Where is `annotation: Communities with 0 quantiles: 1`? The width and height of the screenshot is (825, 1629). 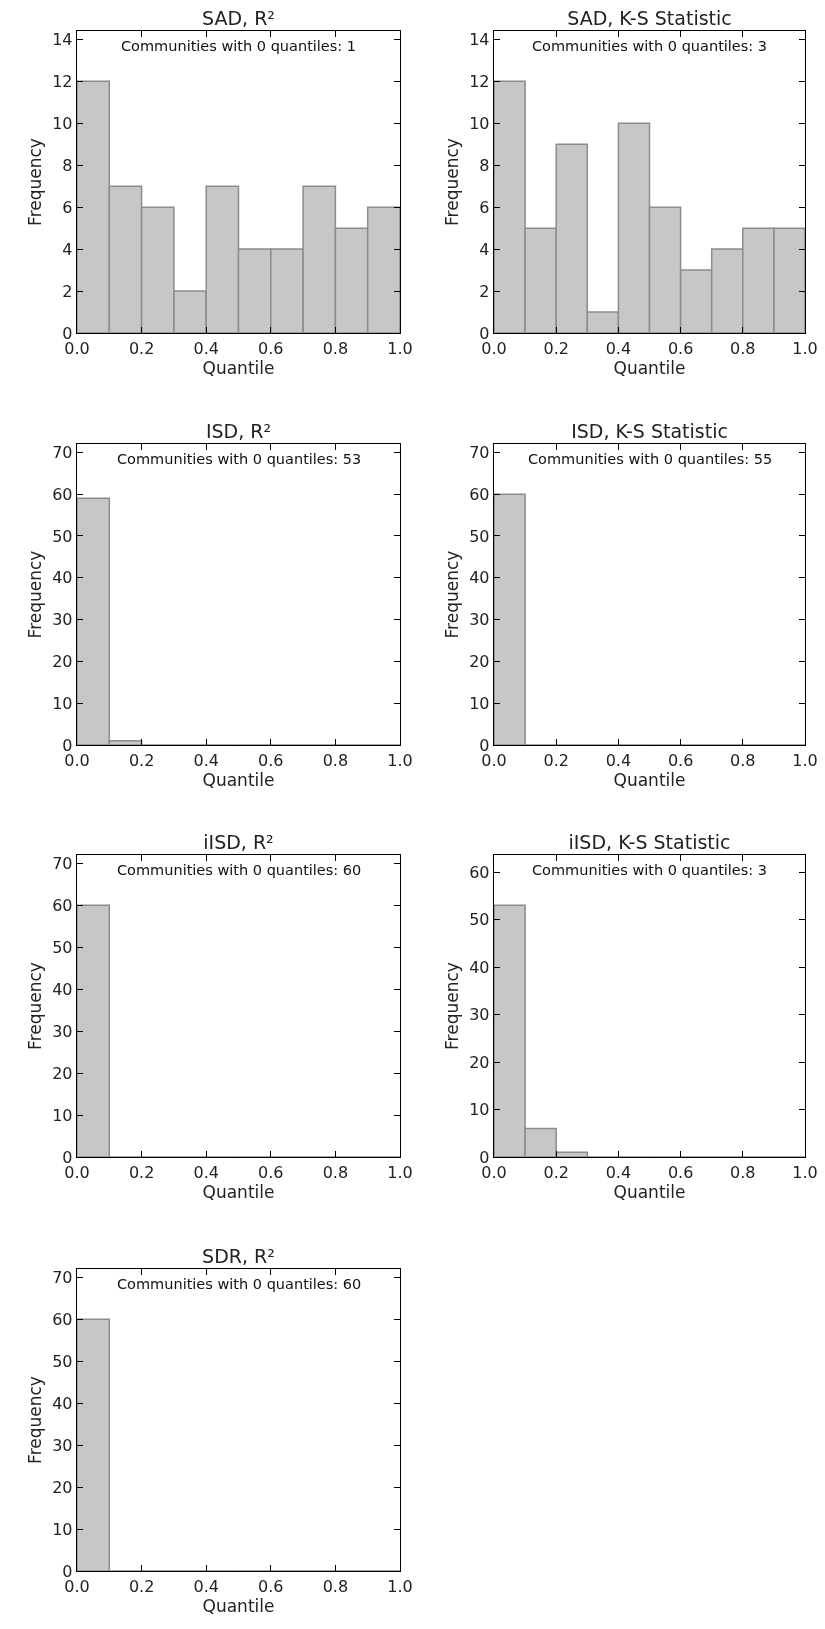
annotation: Communities with 0 quantiles: 1 is located at coordinates (239, 46).